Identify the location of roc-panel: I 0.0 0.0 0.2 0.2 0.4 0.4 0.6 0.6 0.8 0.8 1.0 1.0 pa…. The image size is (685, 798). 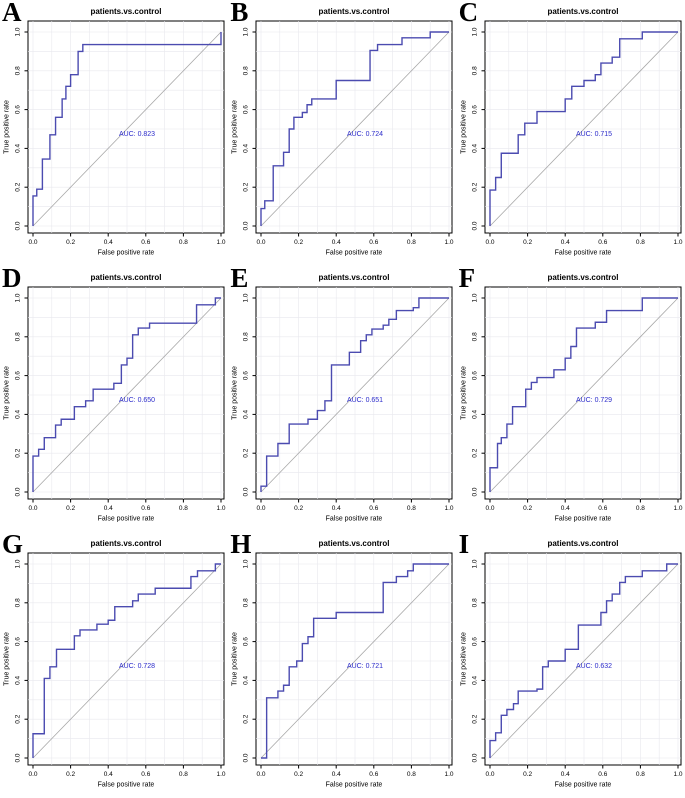
(571, 663).